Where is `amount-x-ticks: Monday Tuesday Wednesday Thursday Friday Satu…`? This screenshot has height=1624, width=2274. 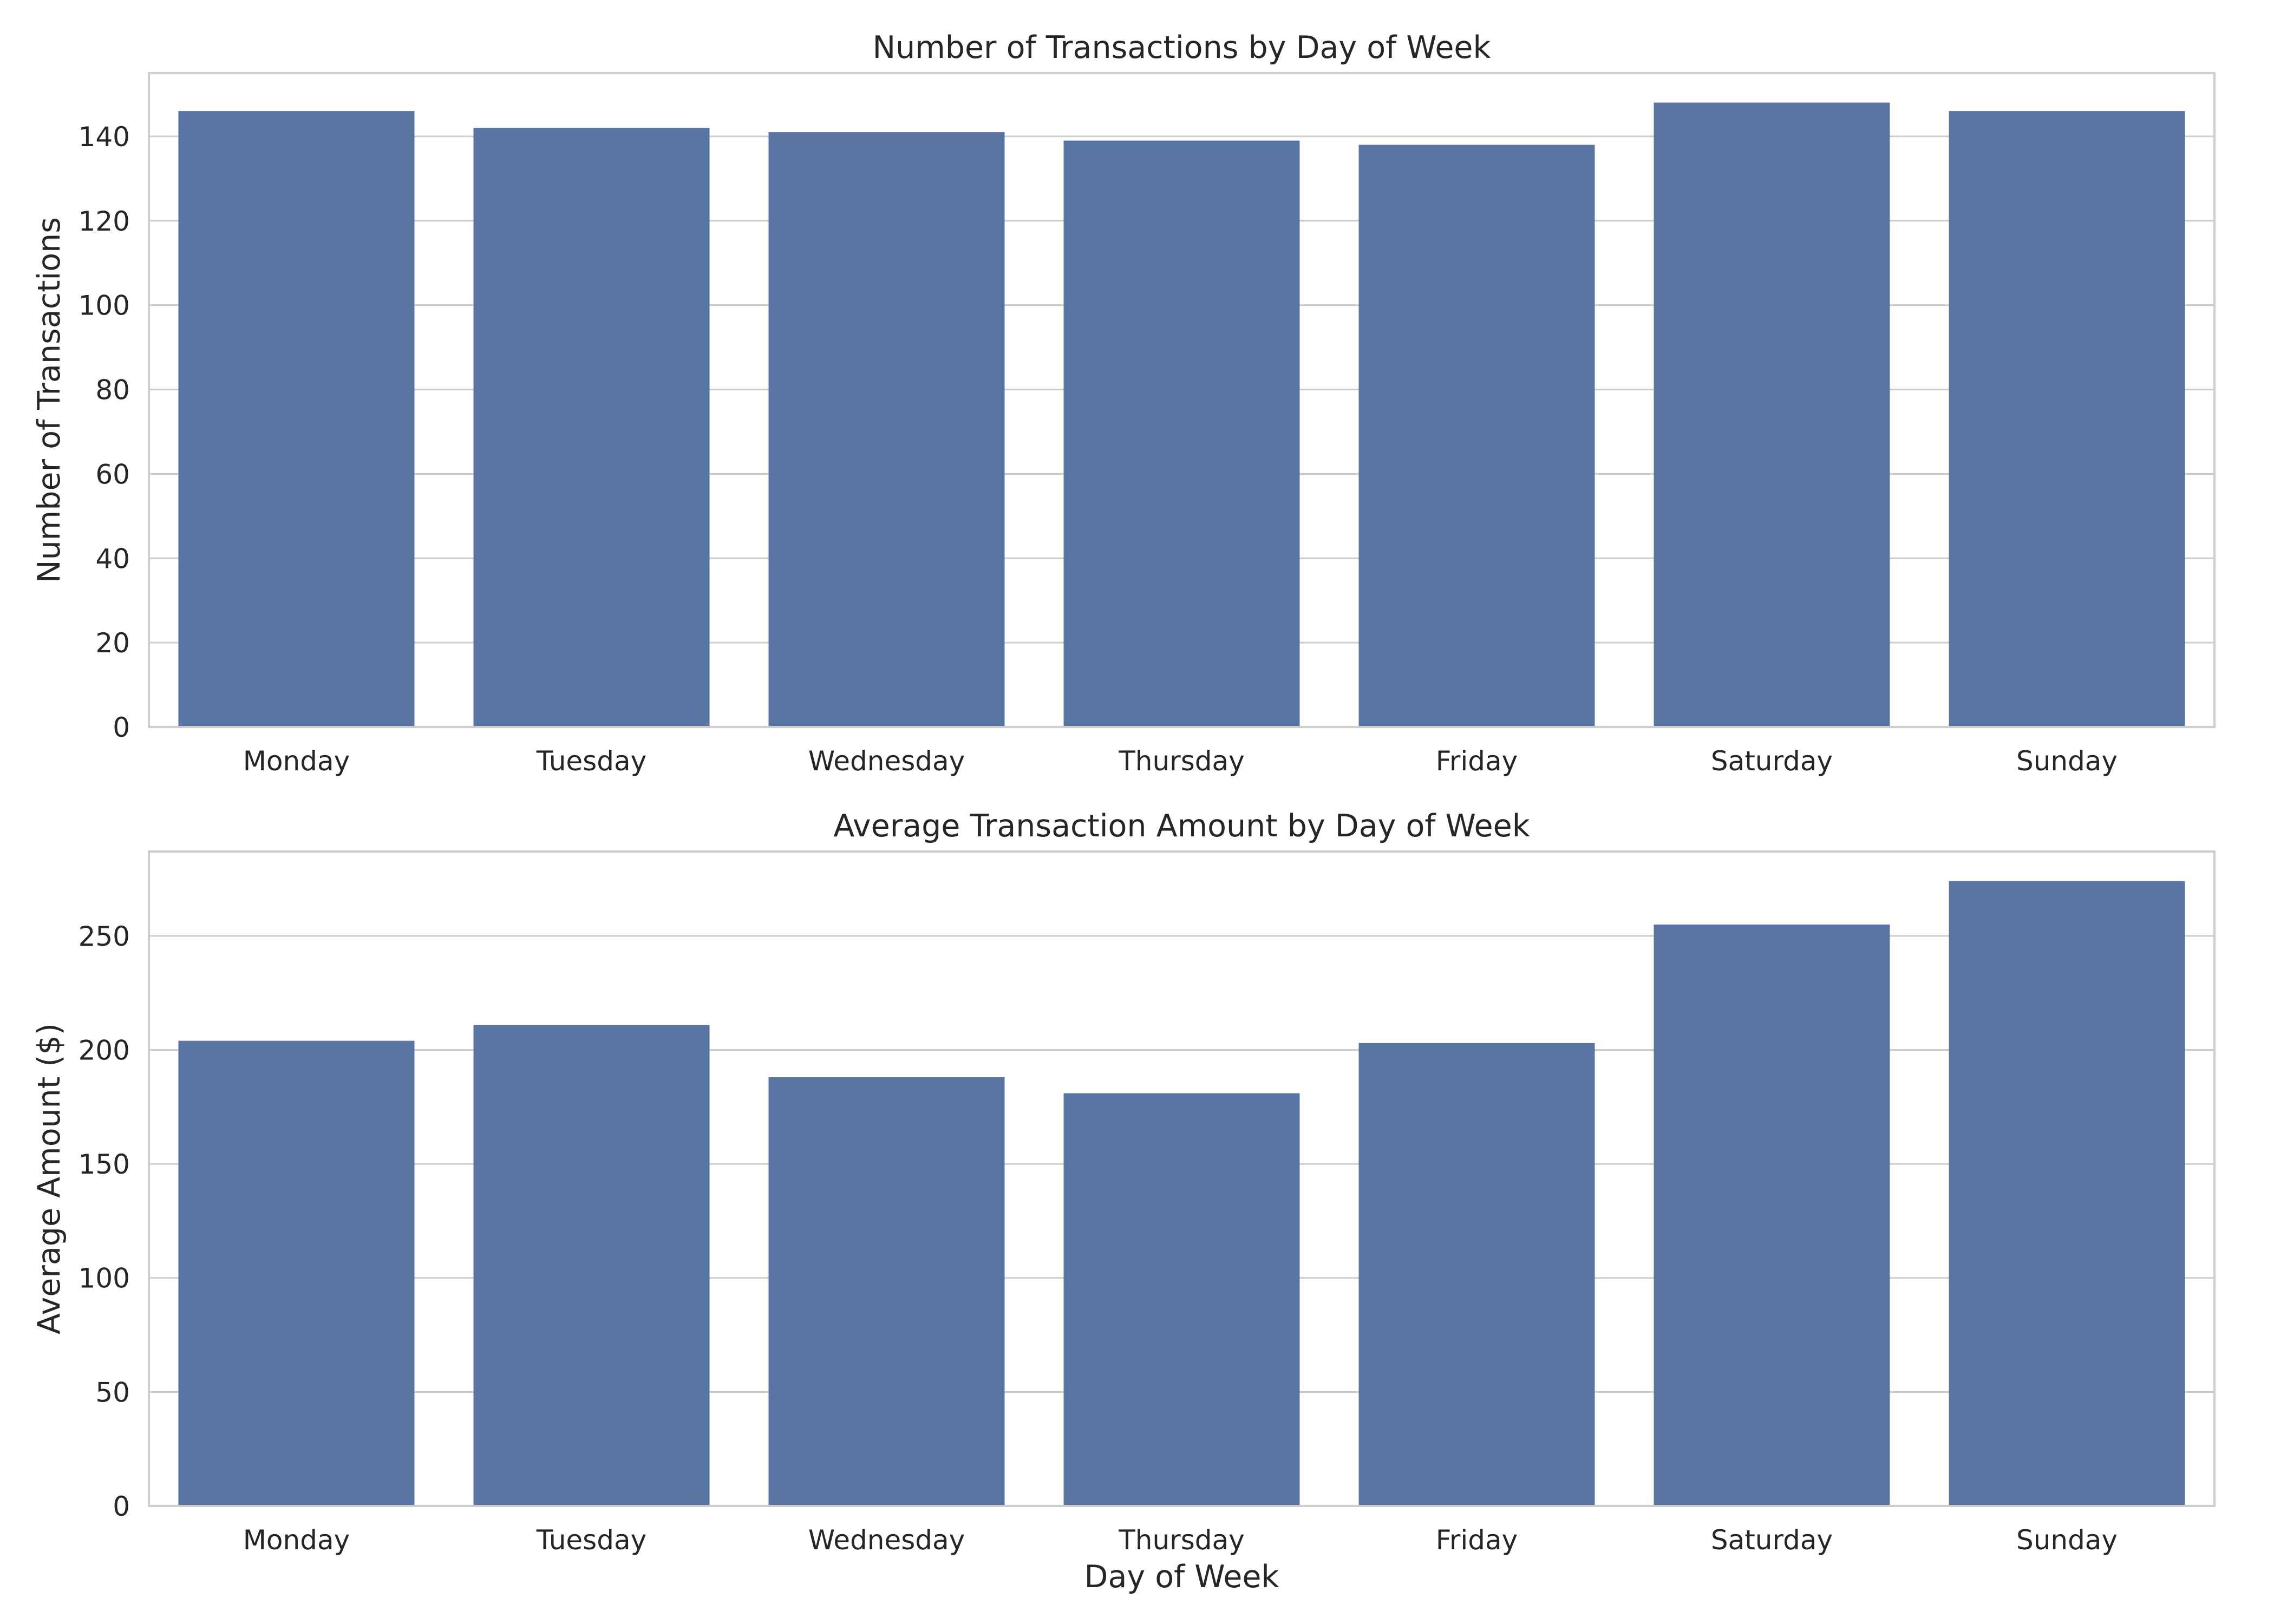 amount-x-ticks: Monday Tuesday Wednesday Thursday Friday Satu… is located at coordinates (1181, 1540).